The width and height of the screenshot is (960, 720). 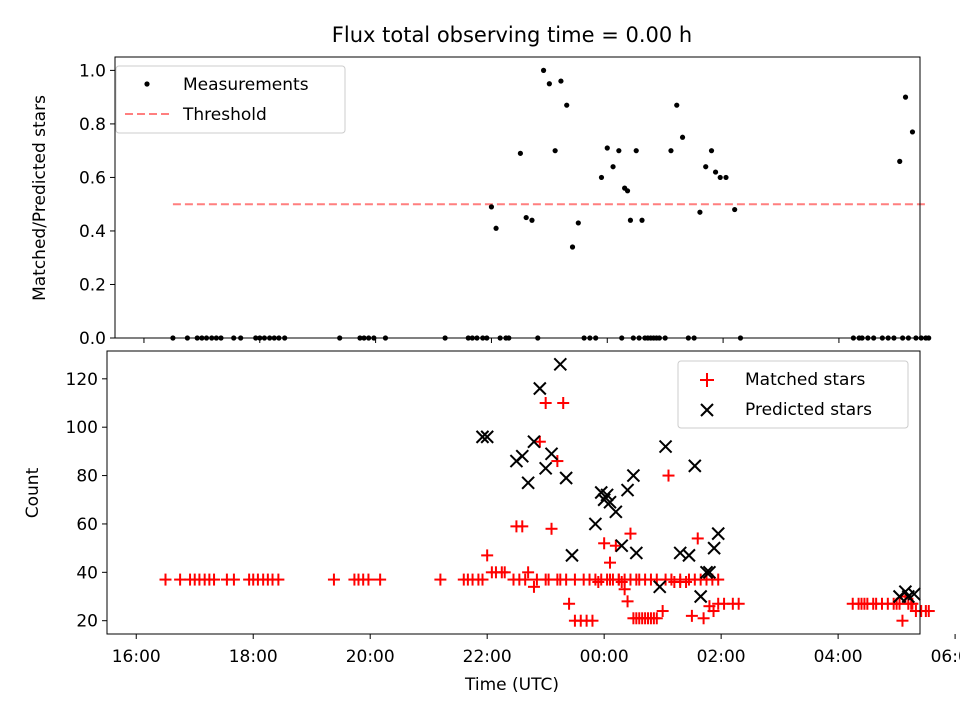 I want to click on top-y-ticks: 0.0 0.2 0.4 0.6 0.8 1.0, so click(x=97, y=205).